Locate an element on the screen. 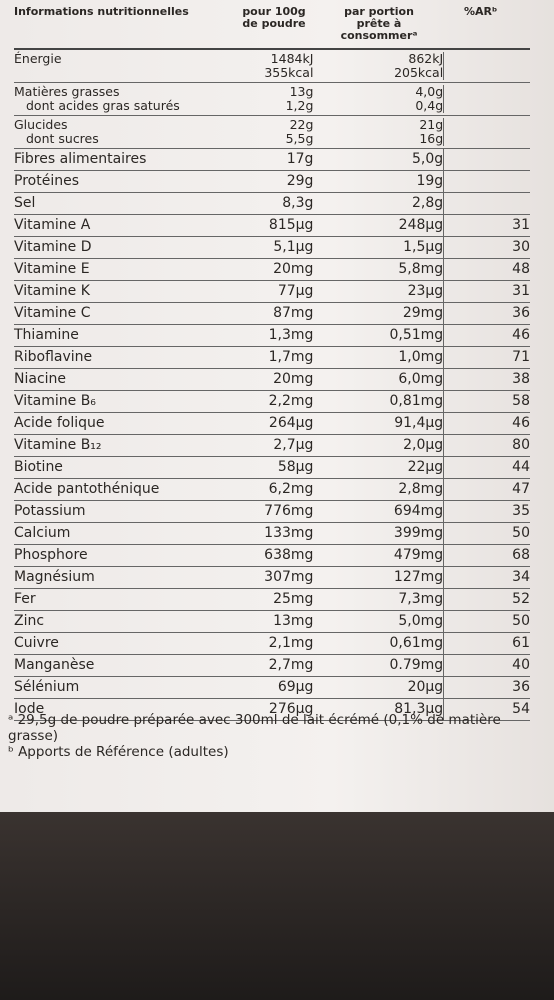  cell-line: Riboflavine is located at coordinates (53, 357).